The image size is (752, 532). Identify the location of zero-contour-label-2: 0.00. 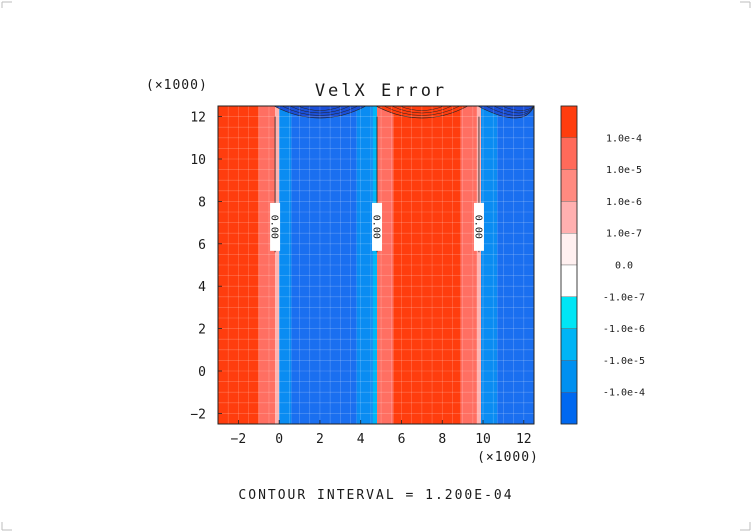
(477, 227).